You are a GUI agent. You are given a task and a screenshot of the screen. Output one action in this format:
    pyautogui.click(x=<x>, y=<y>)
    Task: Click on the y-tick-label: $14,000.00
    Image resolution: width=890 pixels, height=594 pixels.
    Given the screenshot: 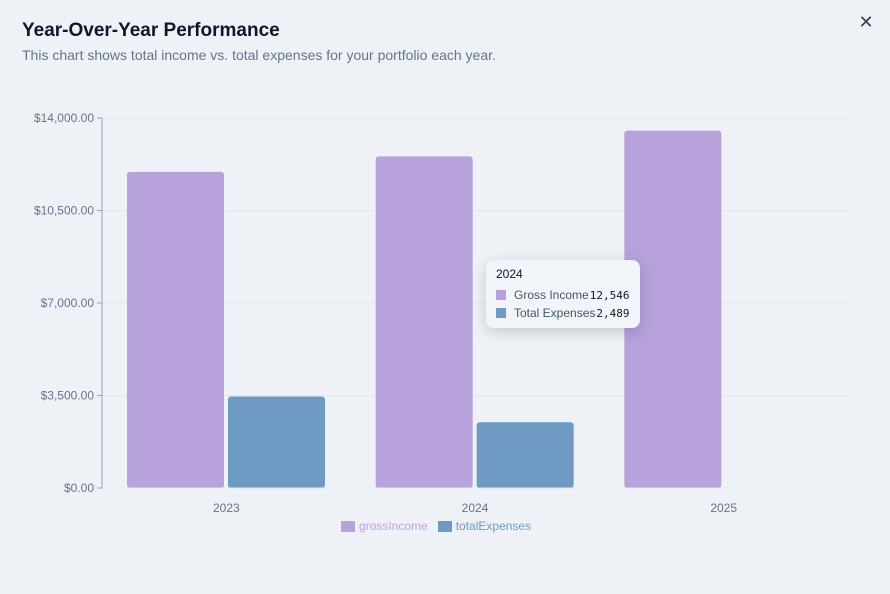 What is the action you would take?
    pyautogui.click(x=64, y=118)
    